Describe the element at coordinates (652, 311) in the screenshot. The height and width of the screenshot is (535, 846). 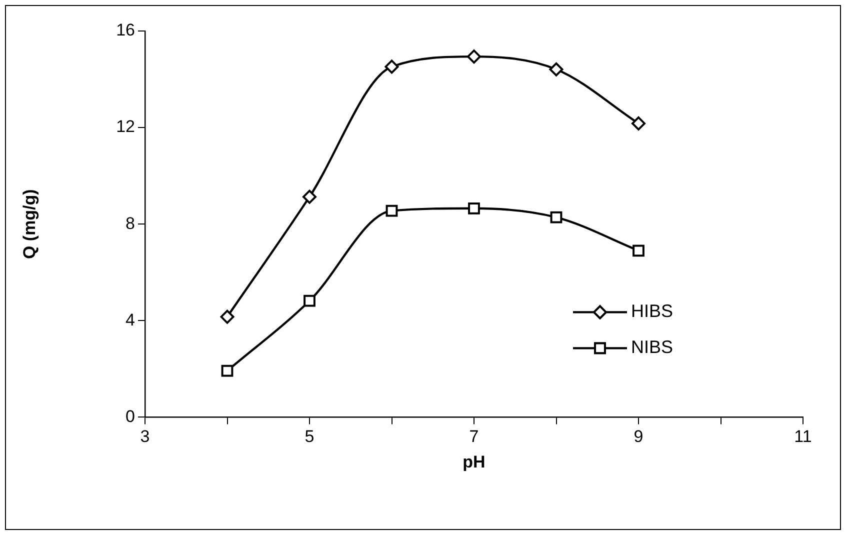
I see `legend-label: HIBS` at that location.